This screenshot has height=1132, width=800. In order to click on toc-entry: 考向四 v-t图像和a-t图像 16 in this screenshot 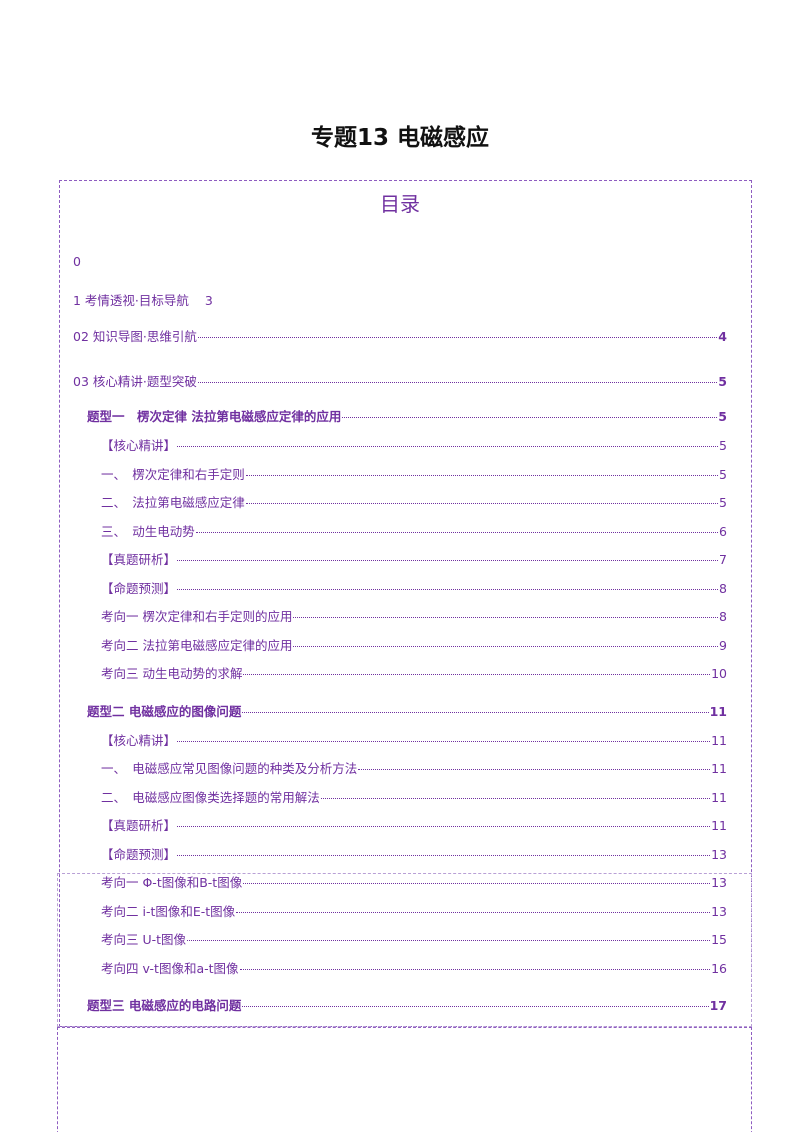, I will do `click(414, 967)`.